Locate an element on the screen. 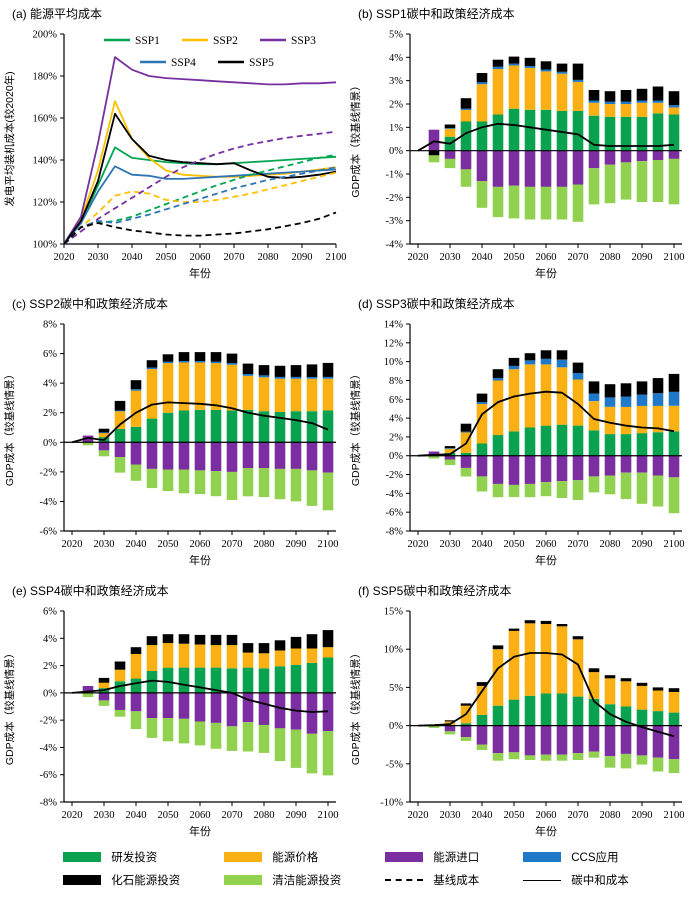 This screenshot has width=692, height=904. x-tick-label: 2100 is located at coordinates (328, 815).